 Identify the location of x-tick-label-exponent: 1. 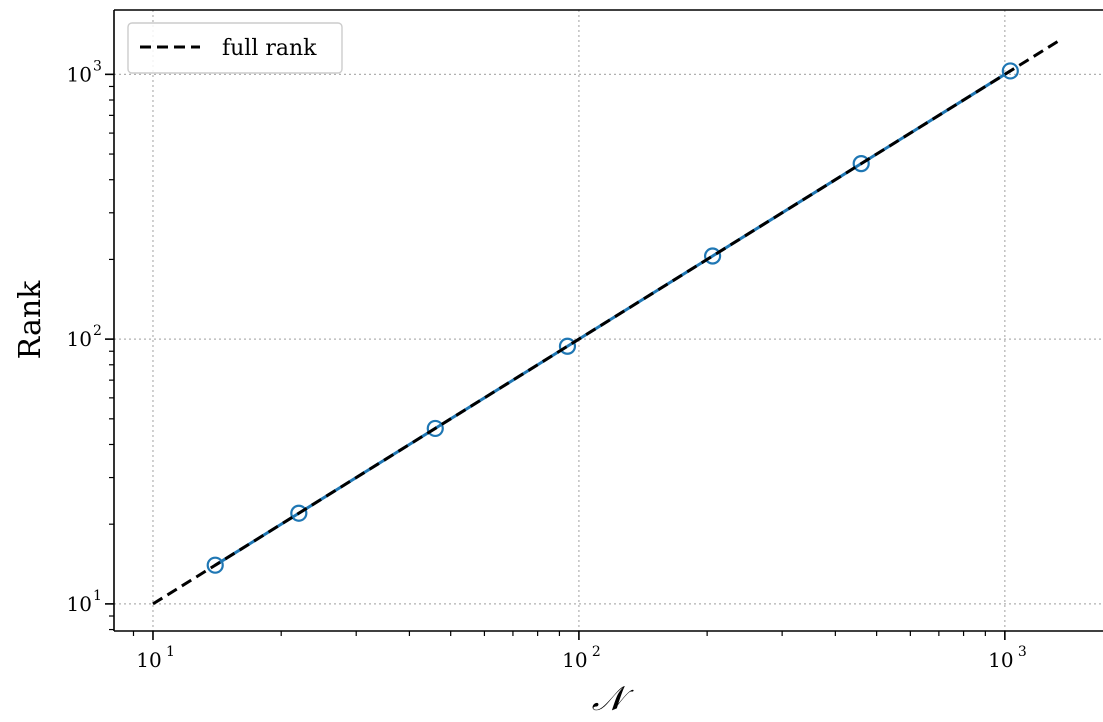
(170, 652).